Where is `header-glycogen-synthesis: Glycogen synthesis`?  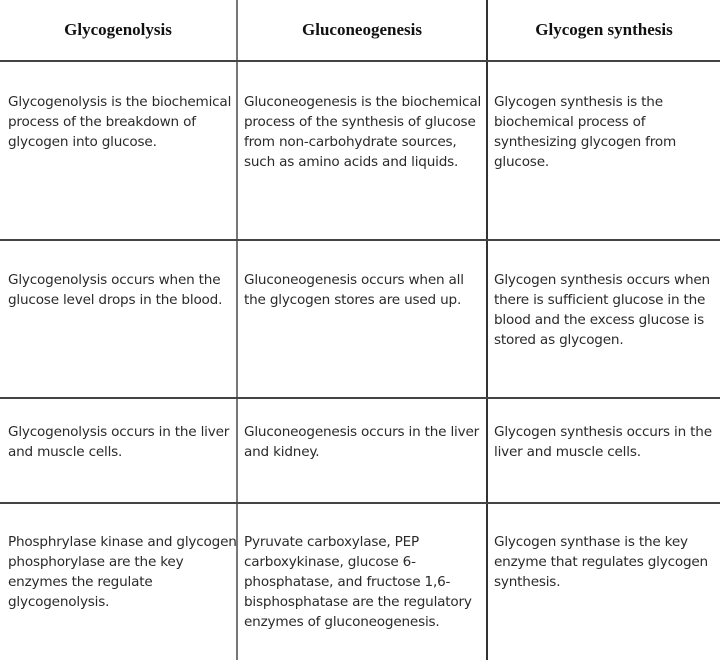 header-glycogen-synthesis: Glycogen synthesis is located at coordinates (604, 29).